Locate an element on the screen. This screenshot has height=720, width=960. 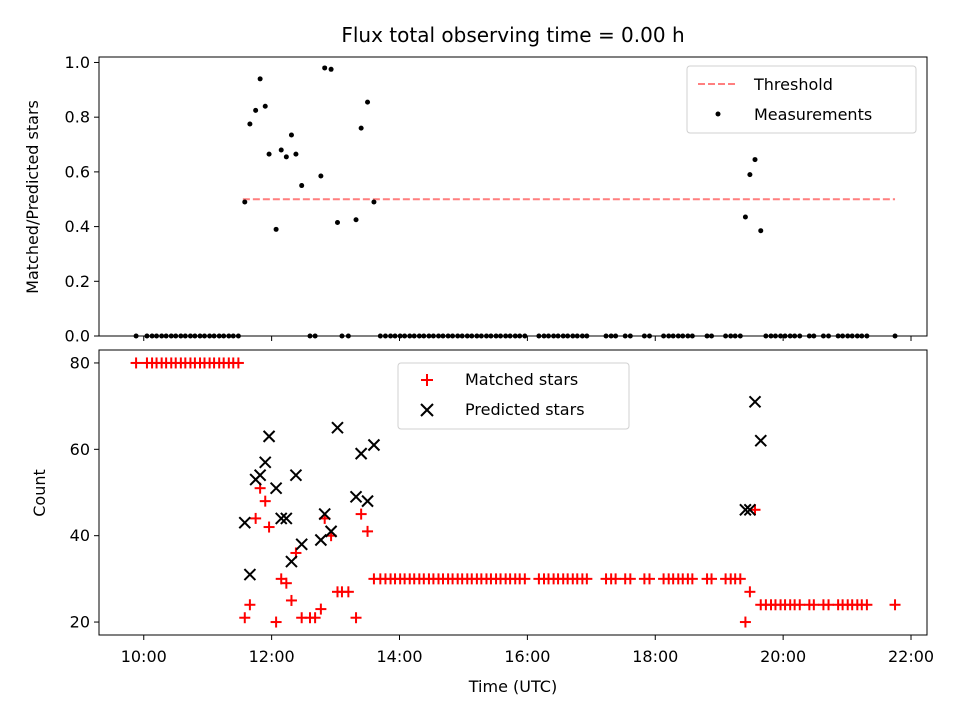
bottom-y-axis-label: Count is located at coordinates (39, 493).